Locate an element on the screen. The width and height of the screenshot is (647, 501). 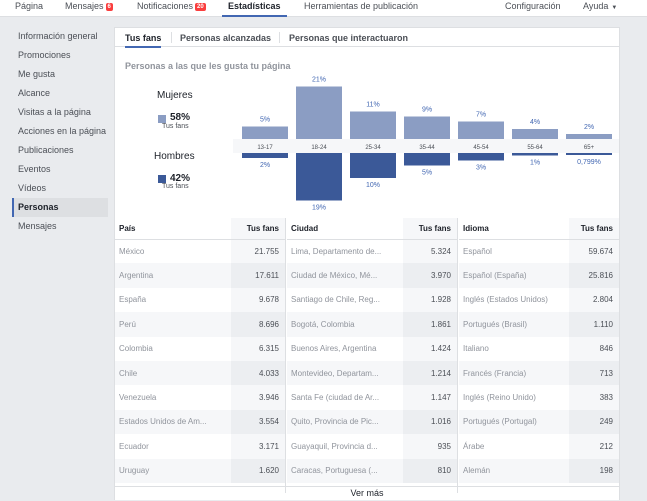
table-row: Venezuela 3.946 is located at coordinates (200, 397).